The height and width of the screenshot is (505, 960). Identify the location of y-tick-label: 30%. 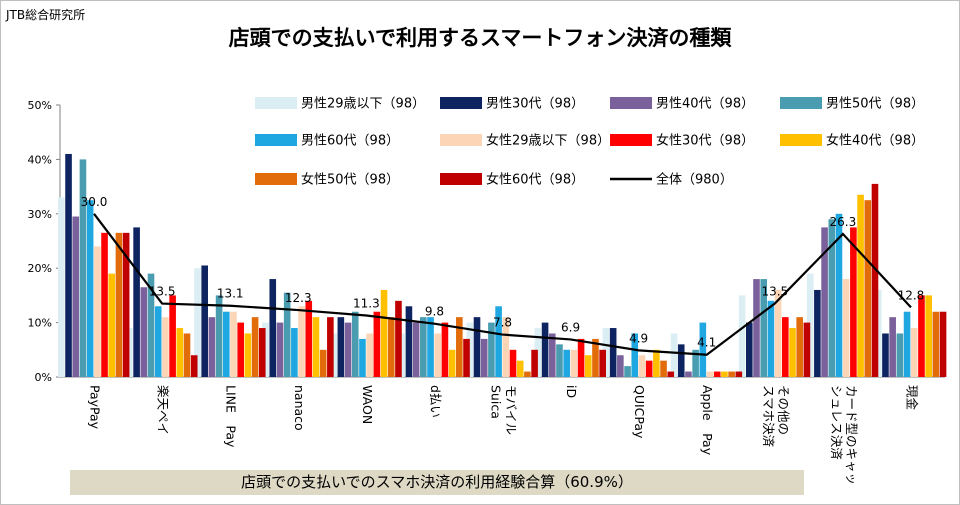
(40, 214).